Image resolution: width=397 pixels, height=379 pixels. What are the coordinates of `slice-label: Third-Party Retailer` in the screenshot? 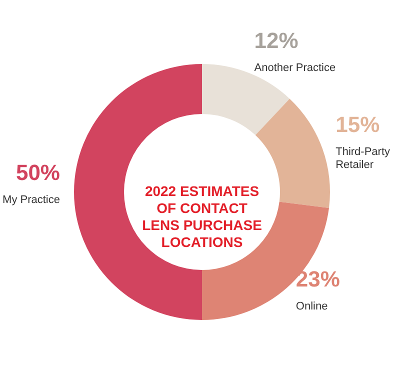 It's located at (363, 158).